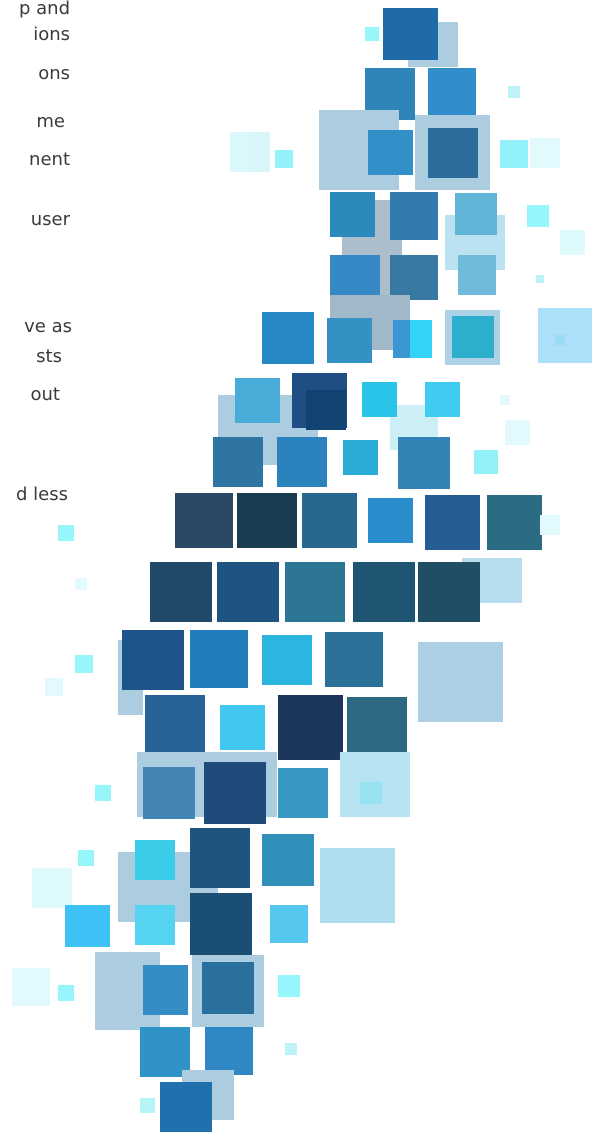  I want to click on text-line: nent, so click(49, 159).